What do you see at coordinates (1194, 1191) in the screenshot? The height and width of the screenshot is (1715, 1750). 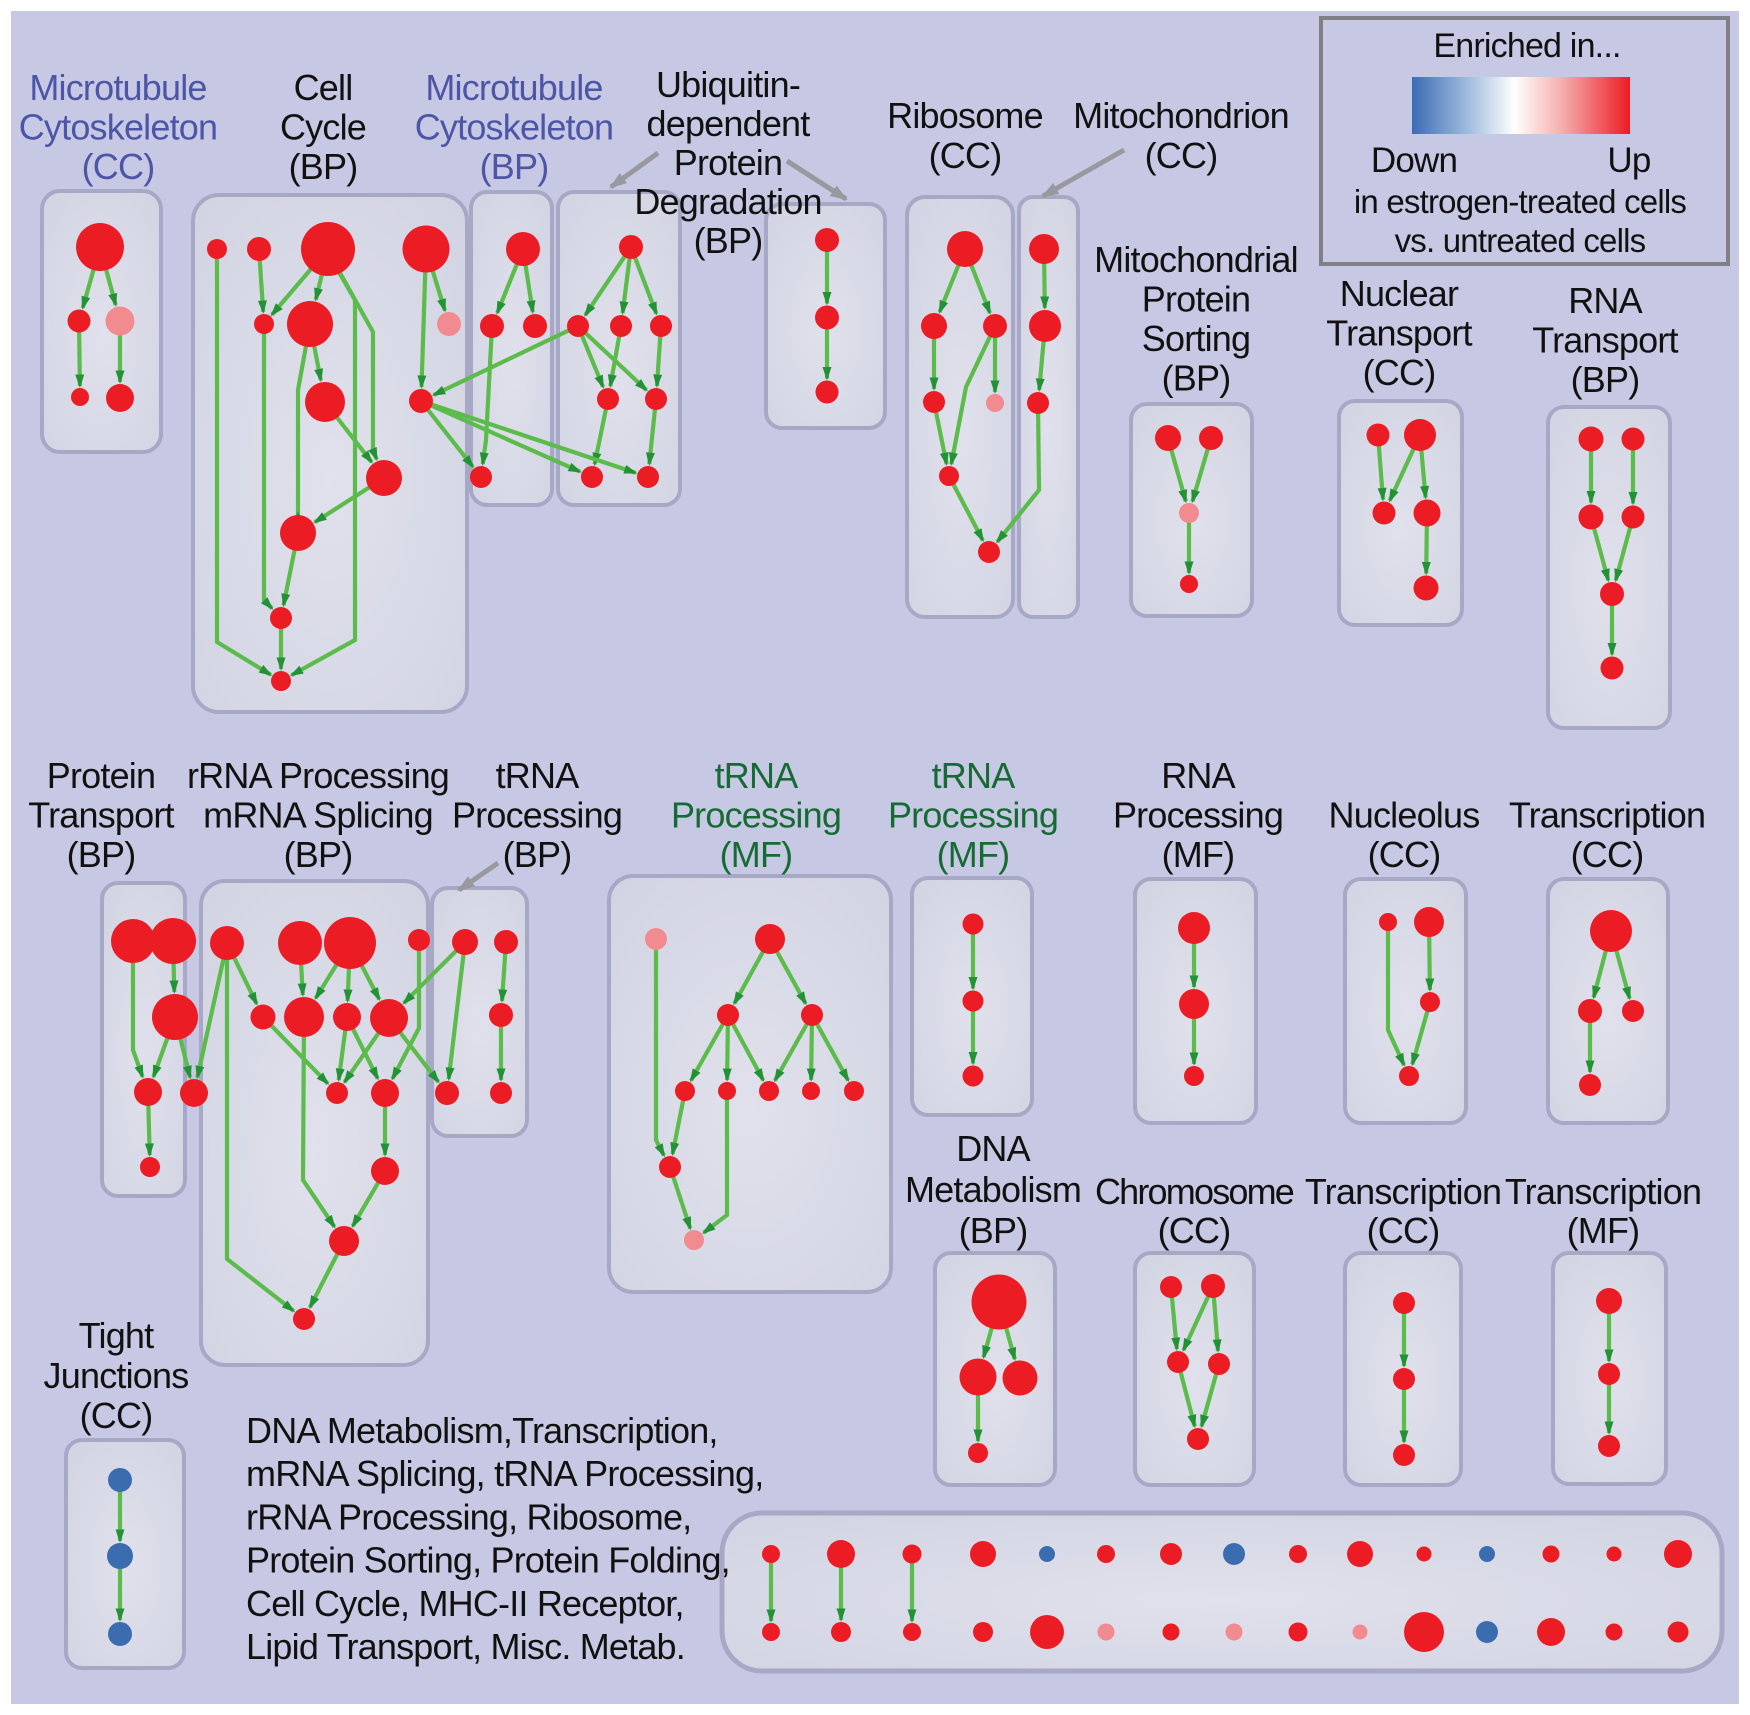 I see `svg-text: Chromosome` at bounding box center [1194, 1191].